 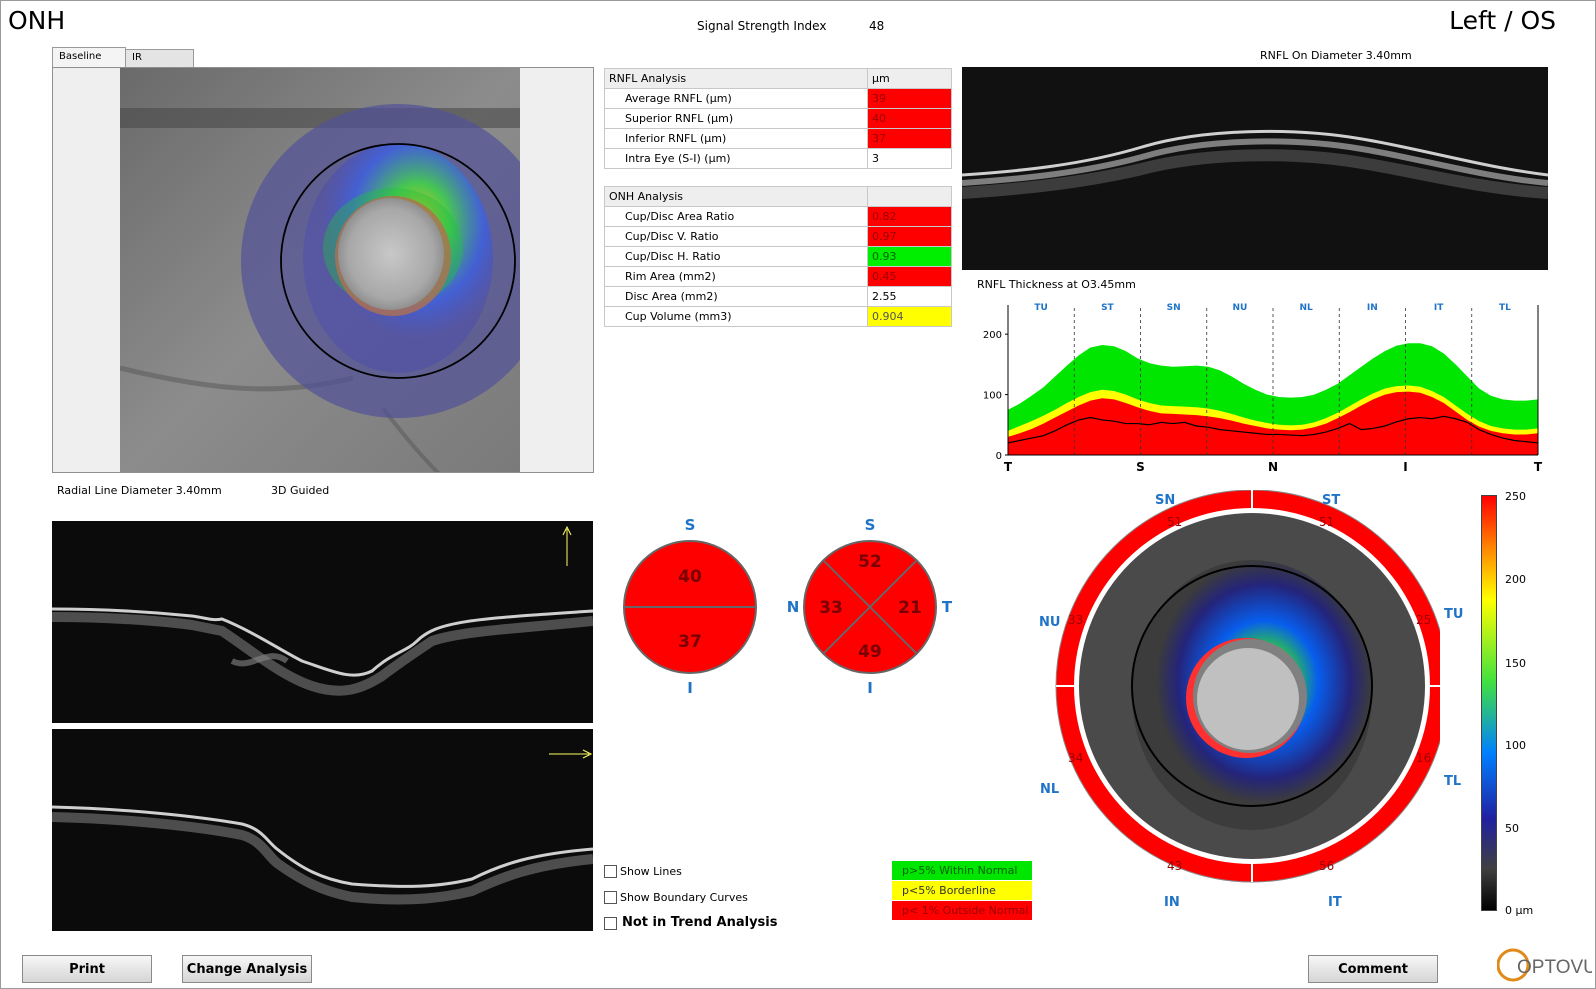 I want to click on quad-left-label: N, so click(x=793, y=607).